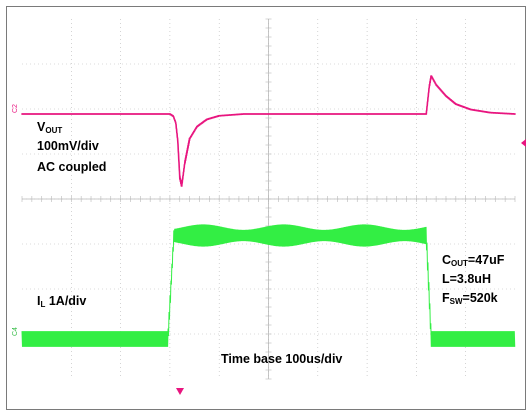  I want to click on trigger-level-marker, so click(523, 143).